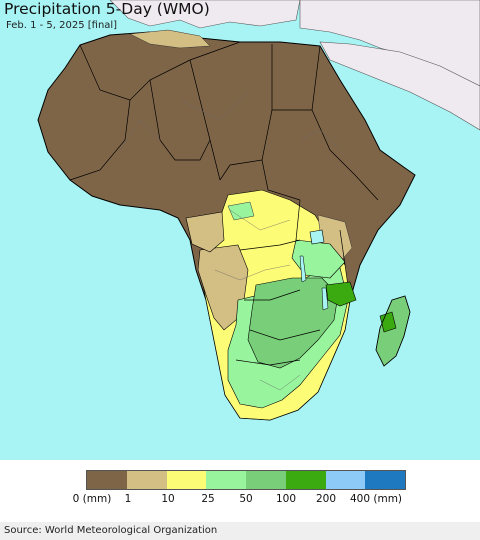 The width and height of the screenshot is (480, 540). I want to click on map-subtitle: Feb. 1 - 5, 2025 [final], so click(62, 25).